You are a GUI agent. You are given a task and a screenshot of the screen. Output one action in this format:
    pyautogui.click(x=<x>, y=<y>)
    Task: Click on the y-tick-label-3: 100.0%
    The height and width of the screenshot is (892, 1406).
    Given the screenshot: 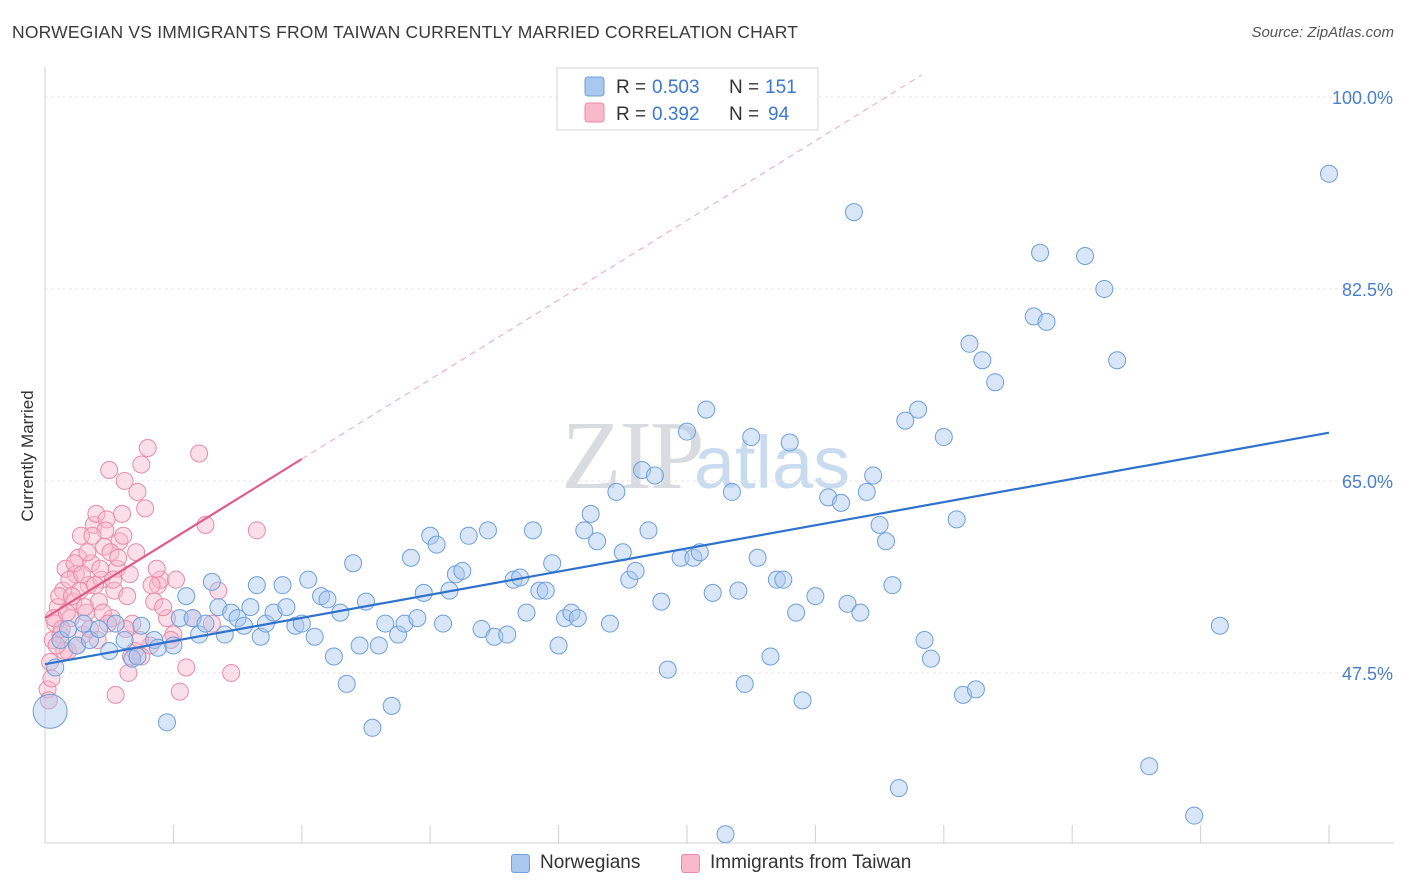 What is the action you would take?
    pyautogui.click(x=1362, y=98)
    